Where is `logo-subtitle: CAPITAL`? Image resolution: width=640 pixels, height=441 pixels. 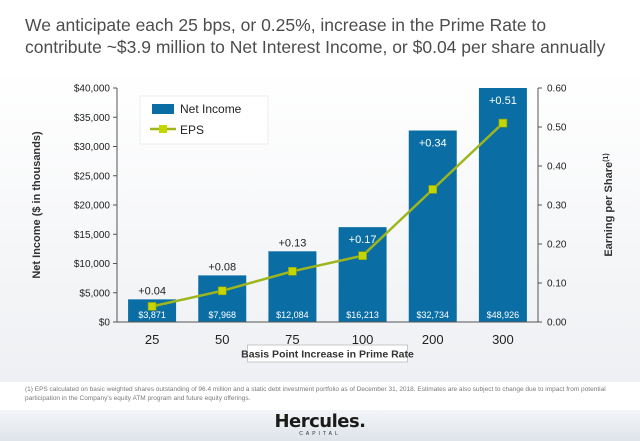 logo-subtitle: CAPITAL is located at coordinates (320, 434).